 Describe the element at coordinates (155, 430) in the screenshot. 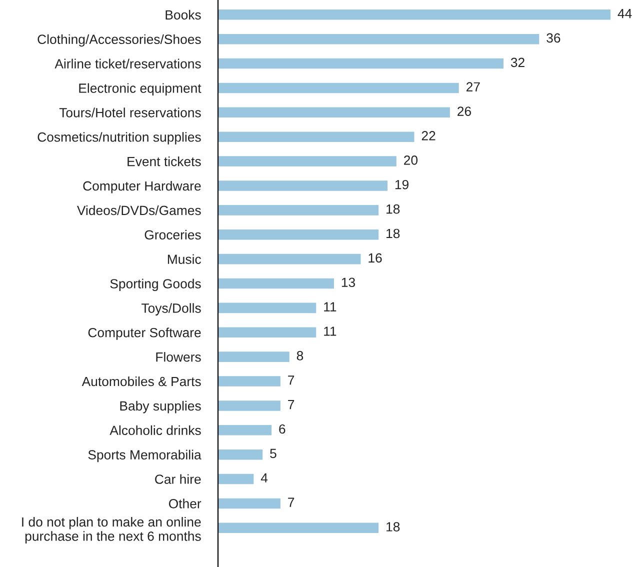

I see `y-tick-label: Alcoholic drinks` at that location.